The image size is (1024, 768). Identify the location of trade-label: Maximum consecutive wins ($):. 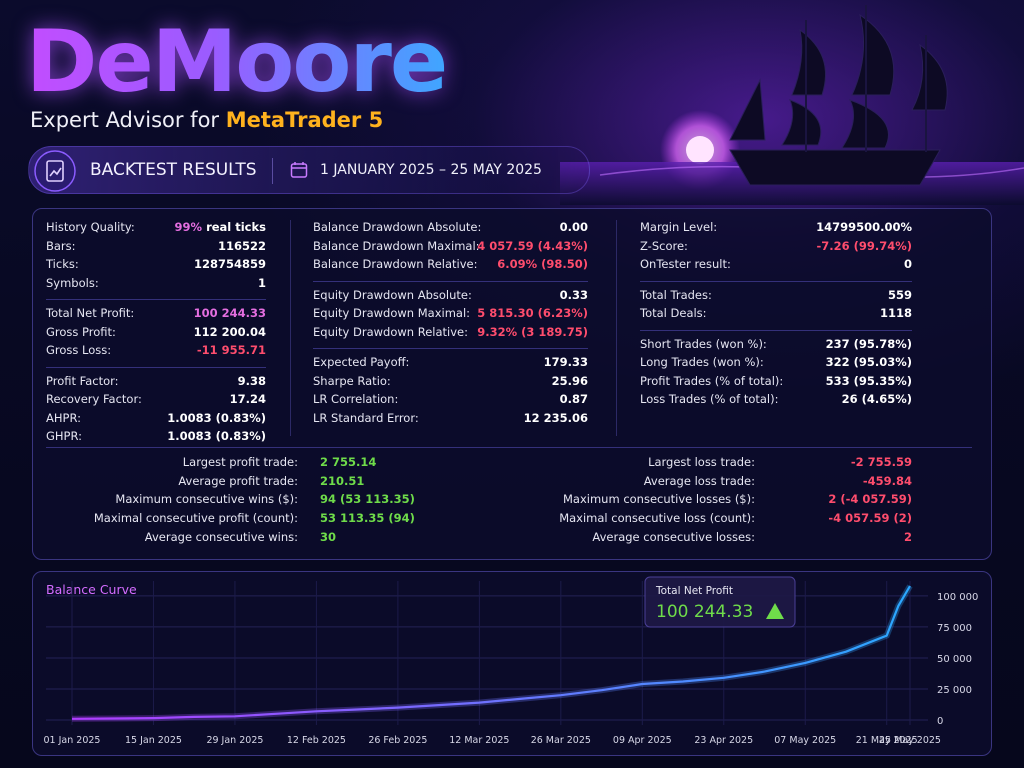
(206, 499).